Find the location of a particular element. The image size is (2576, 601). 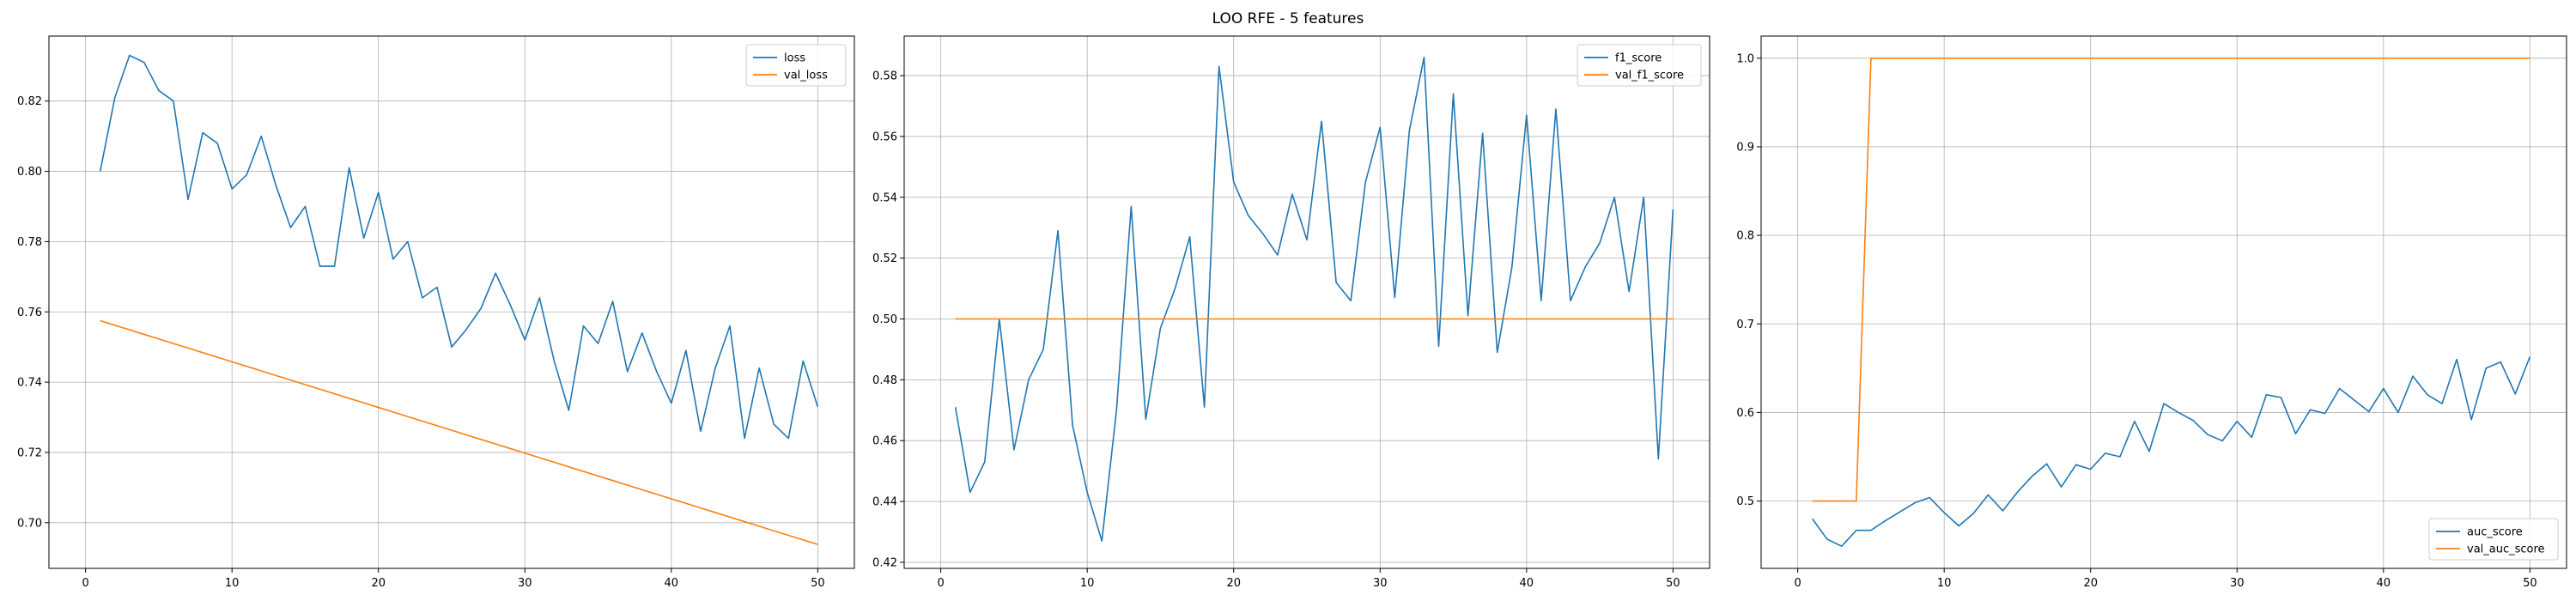

figure-suptitle: LOO RFE - 5 features is located at coordinates (1288, 18).